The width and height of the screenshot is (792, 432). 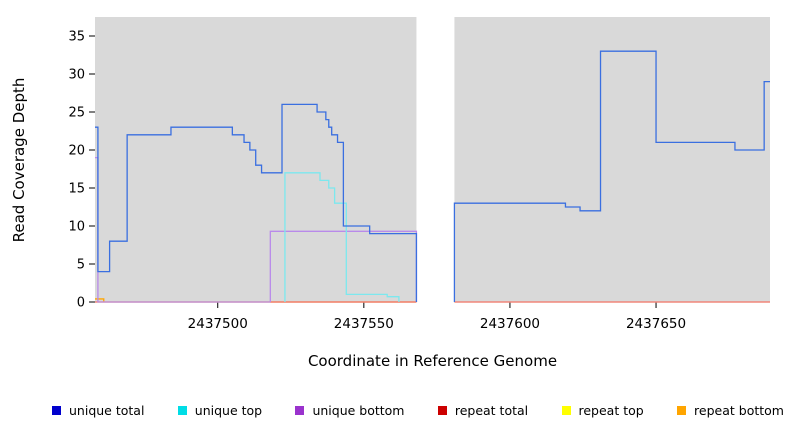 What do you see at coordinates (76, 189) in the screenshot?
I see `svg-text: 15` at bounding box center [76, 189].